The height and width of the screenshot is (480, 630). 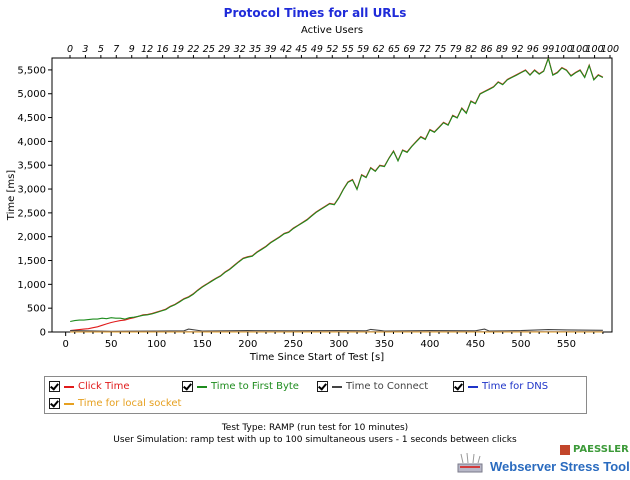 I want to click on x-tick-label: 550, so click(x=566, y=344).